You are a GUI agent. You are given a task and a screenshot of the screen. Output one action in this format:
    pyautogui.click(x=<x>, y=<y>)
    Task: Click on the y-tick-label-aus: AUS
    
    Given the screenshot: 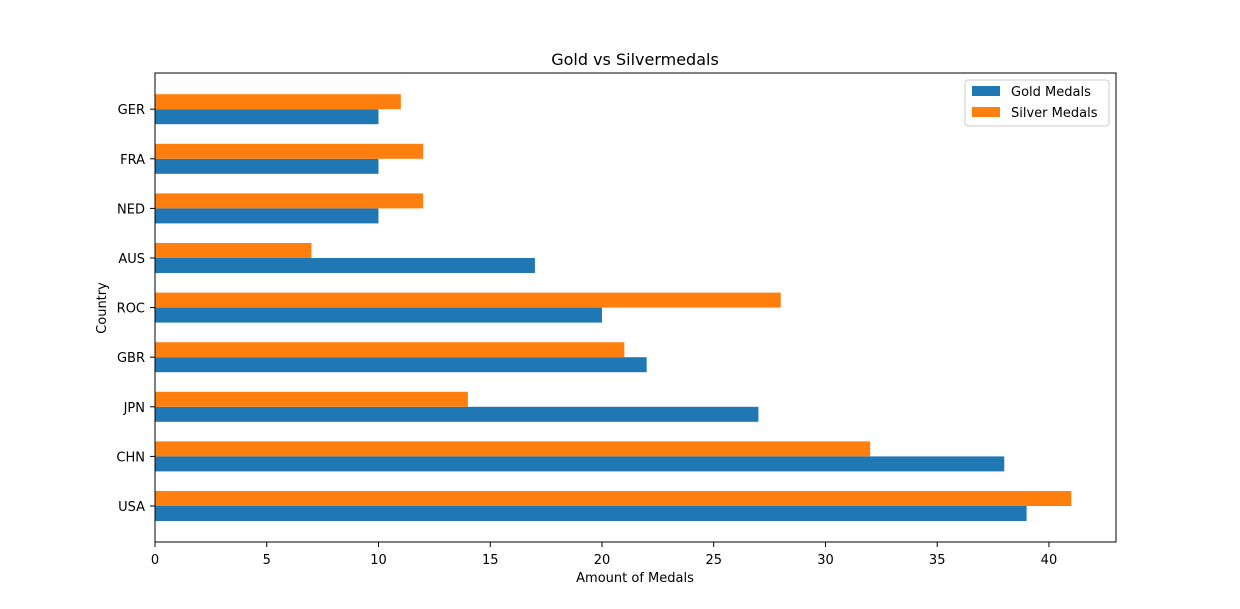 What is the action you would take?
    pyautogui.click(x=131, y=259)
    